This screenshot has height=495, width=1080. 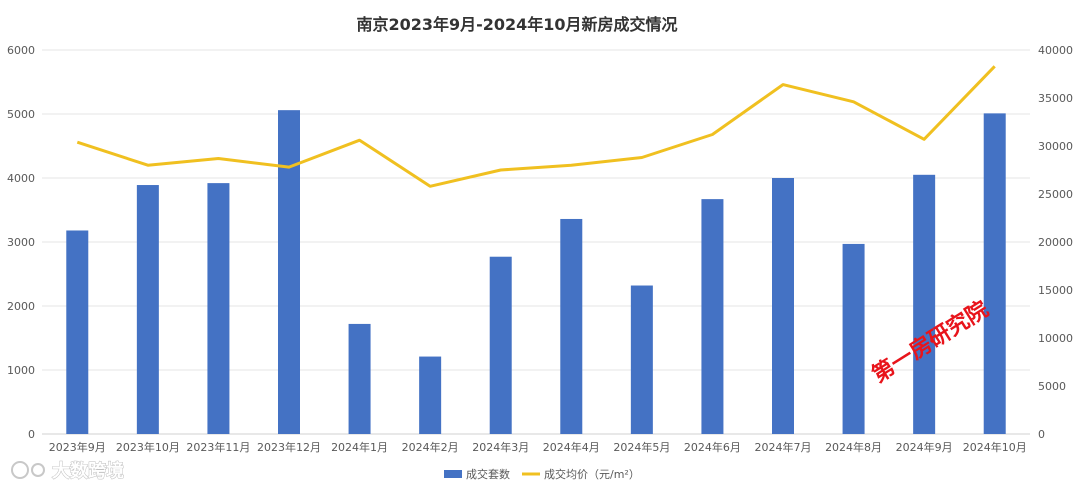 I want to click on right-tick-label: 35000, so click(x=1055, y=98).